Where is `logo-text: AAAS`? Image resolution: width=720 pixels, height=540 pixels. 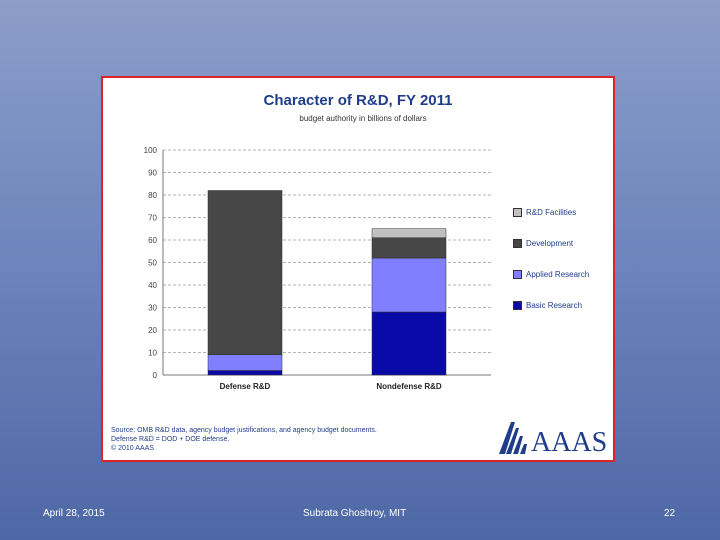
logo-text: AAAS is located at coordinates (569, 441).